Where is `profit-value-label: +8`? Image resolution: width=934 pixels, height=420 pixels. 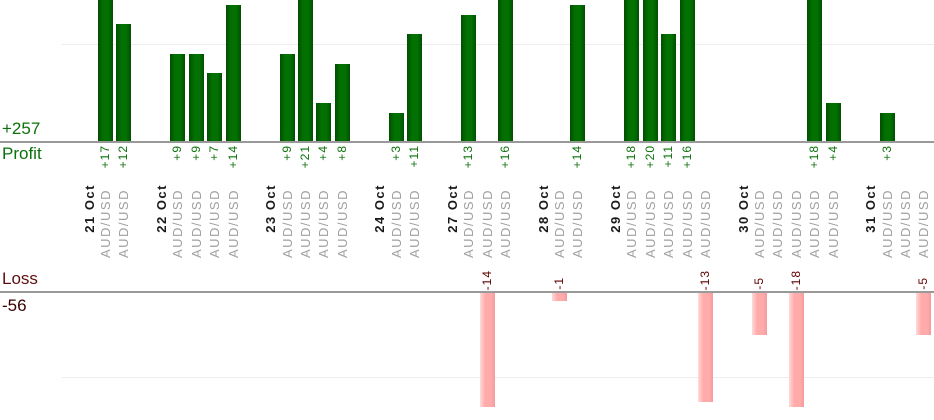
profit-value-label: +8 is located at coordinates (342, 153).